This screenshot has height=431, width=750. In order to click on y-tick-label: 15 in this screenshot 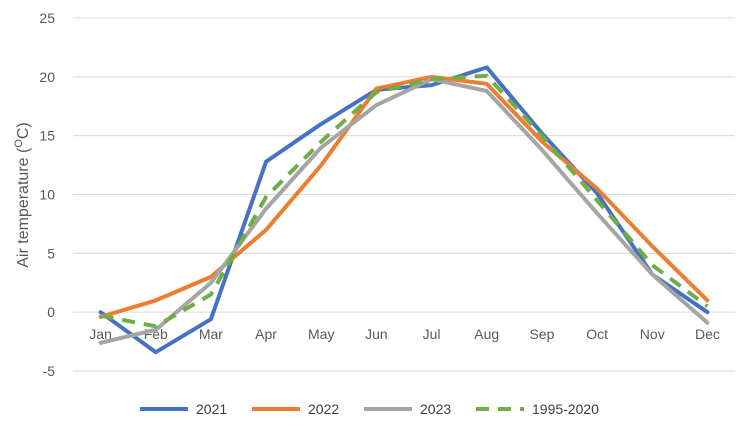, I will do `click(47, 136)`.